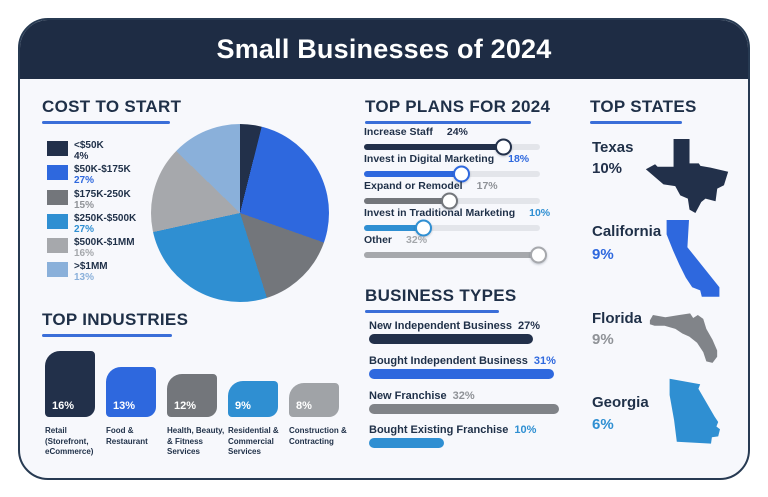 The width and height of the screenshot is (768, 497). Describe the element at coordinates (458, 106) in the screenshot. I see `section-title-top-plans: TOP PLANS FOR 2024` at that location.